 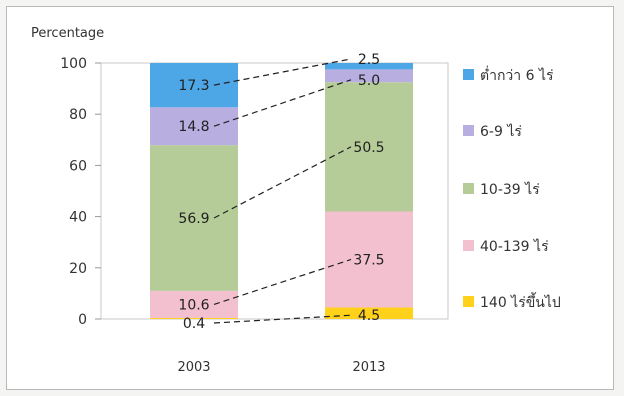 I want to click on data-label: 5.0, so click(x=369, y=81).